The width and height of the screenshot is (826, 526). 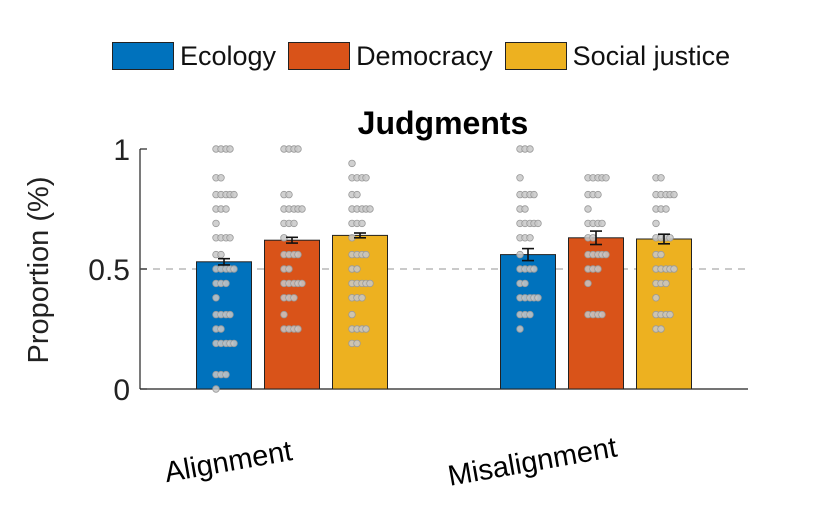 I want to click on legend-swatch-social-justice, so click(x=535, y=56).